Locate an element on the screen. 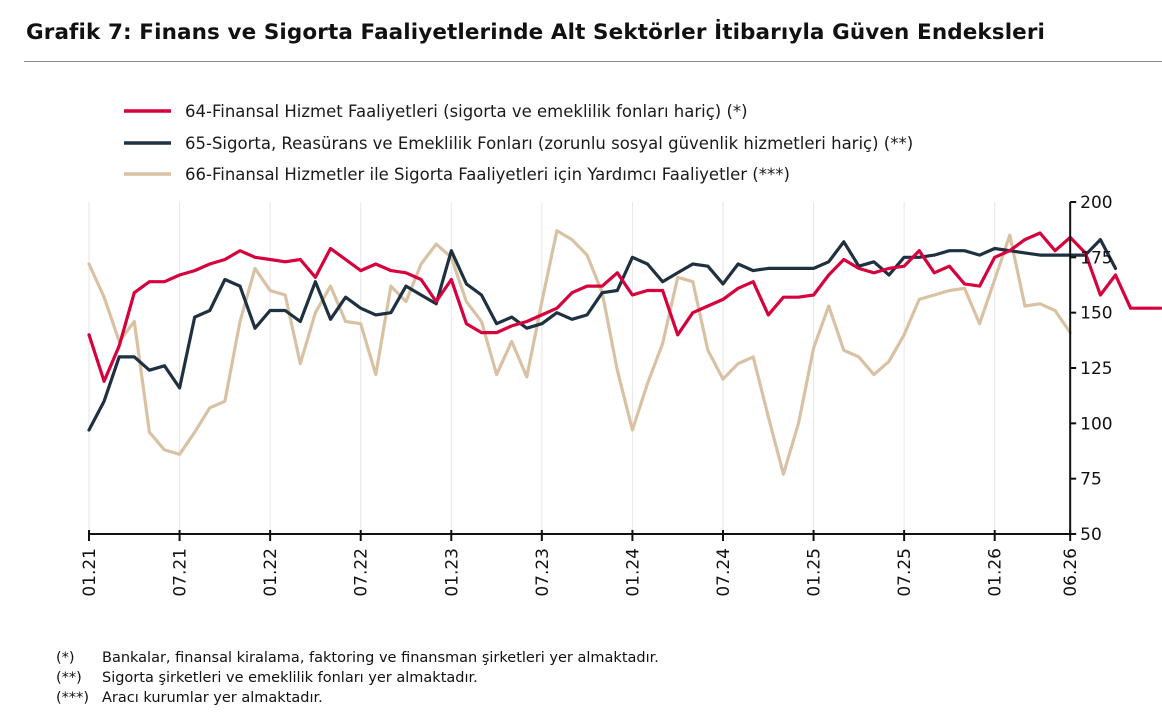 The width and height of the screenshot is (1162, 718). x-tick-label: 07.25 is located at coordinates (905, 572).